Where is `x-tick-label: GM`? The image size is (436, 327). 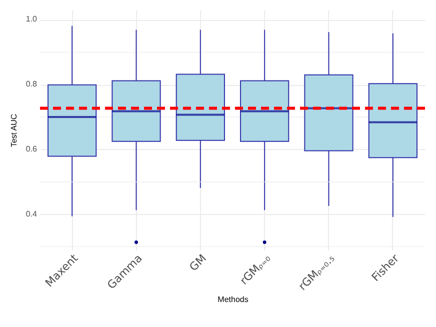
x-tick-label: GM is located at coordinates (197, 263).